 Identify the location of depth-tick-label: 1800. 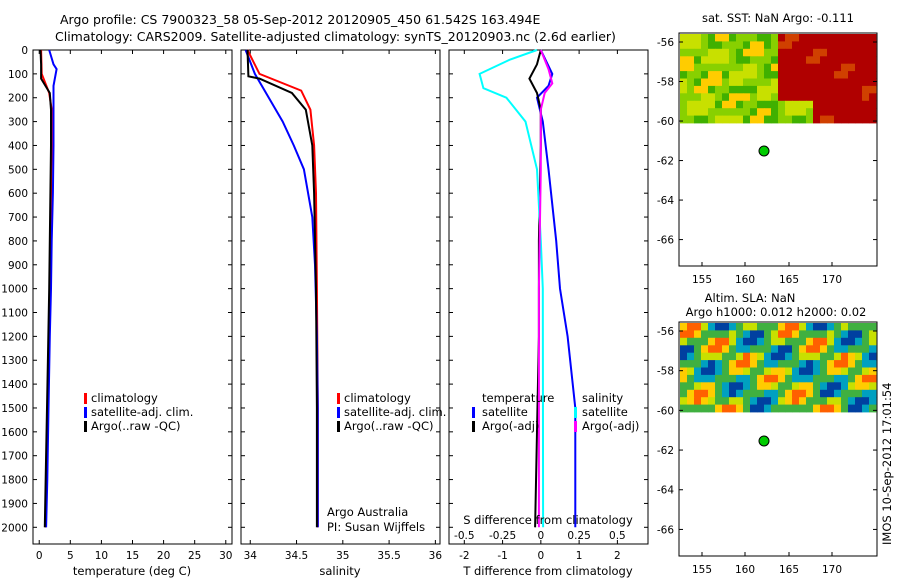
(14, 481).